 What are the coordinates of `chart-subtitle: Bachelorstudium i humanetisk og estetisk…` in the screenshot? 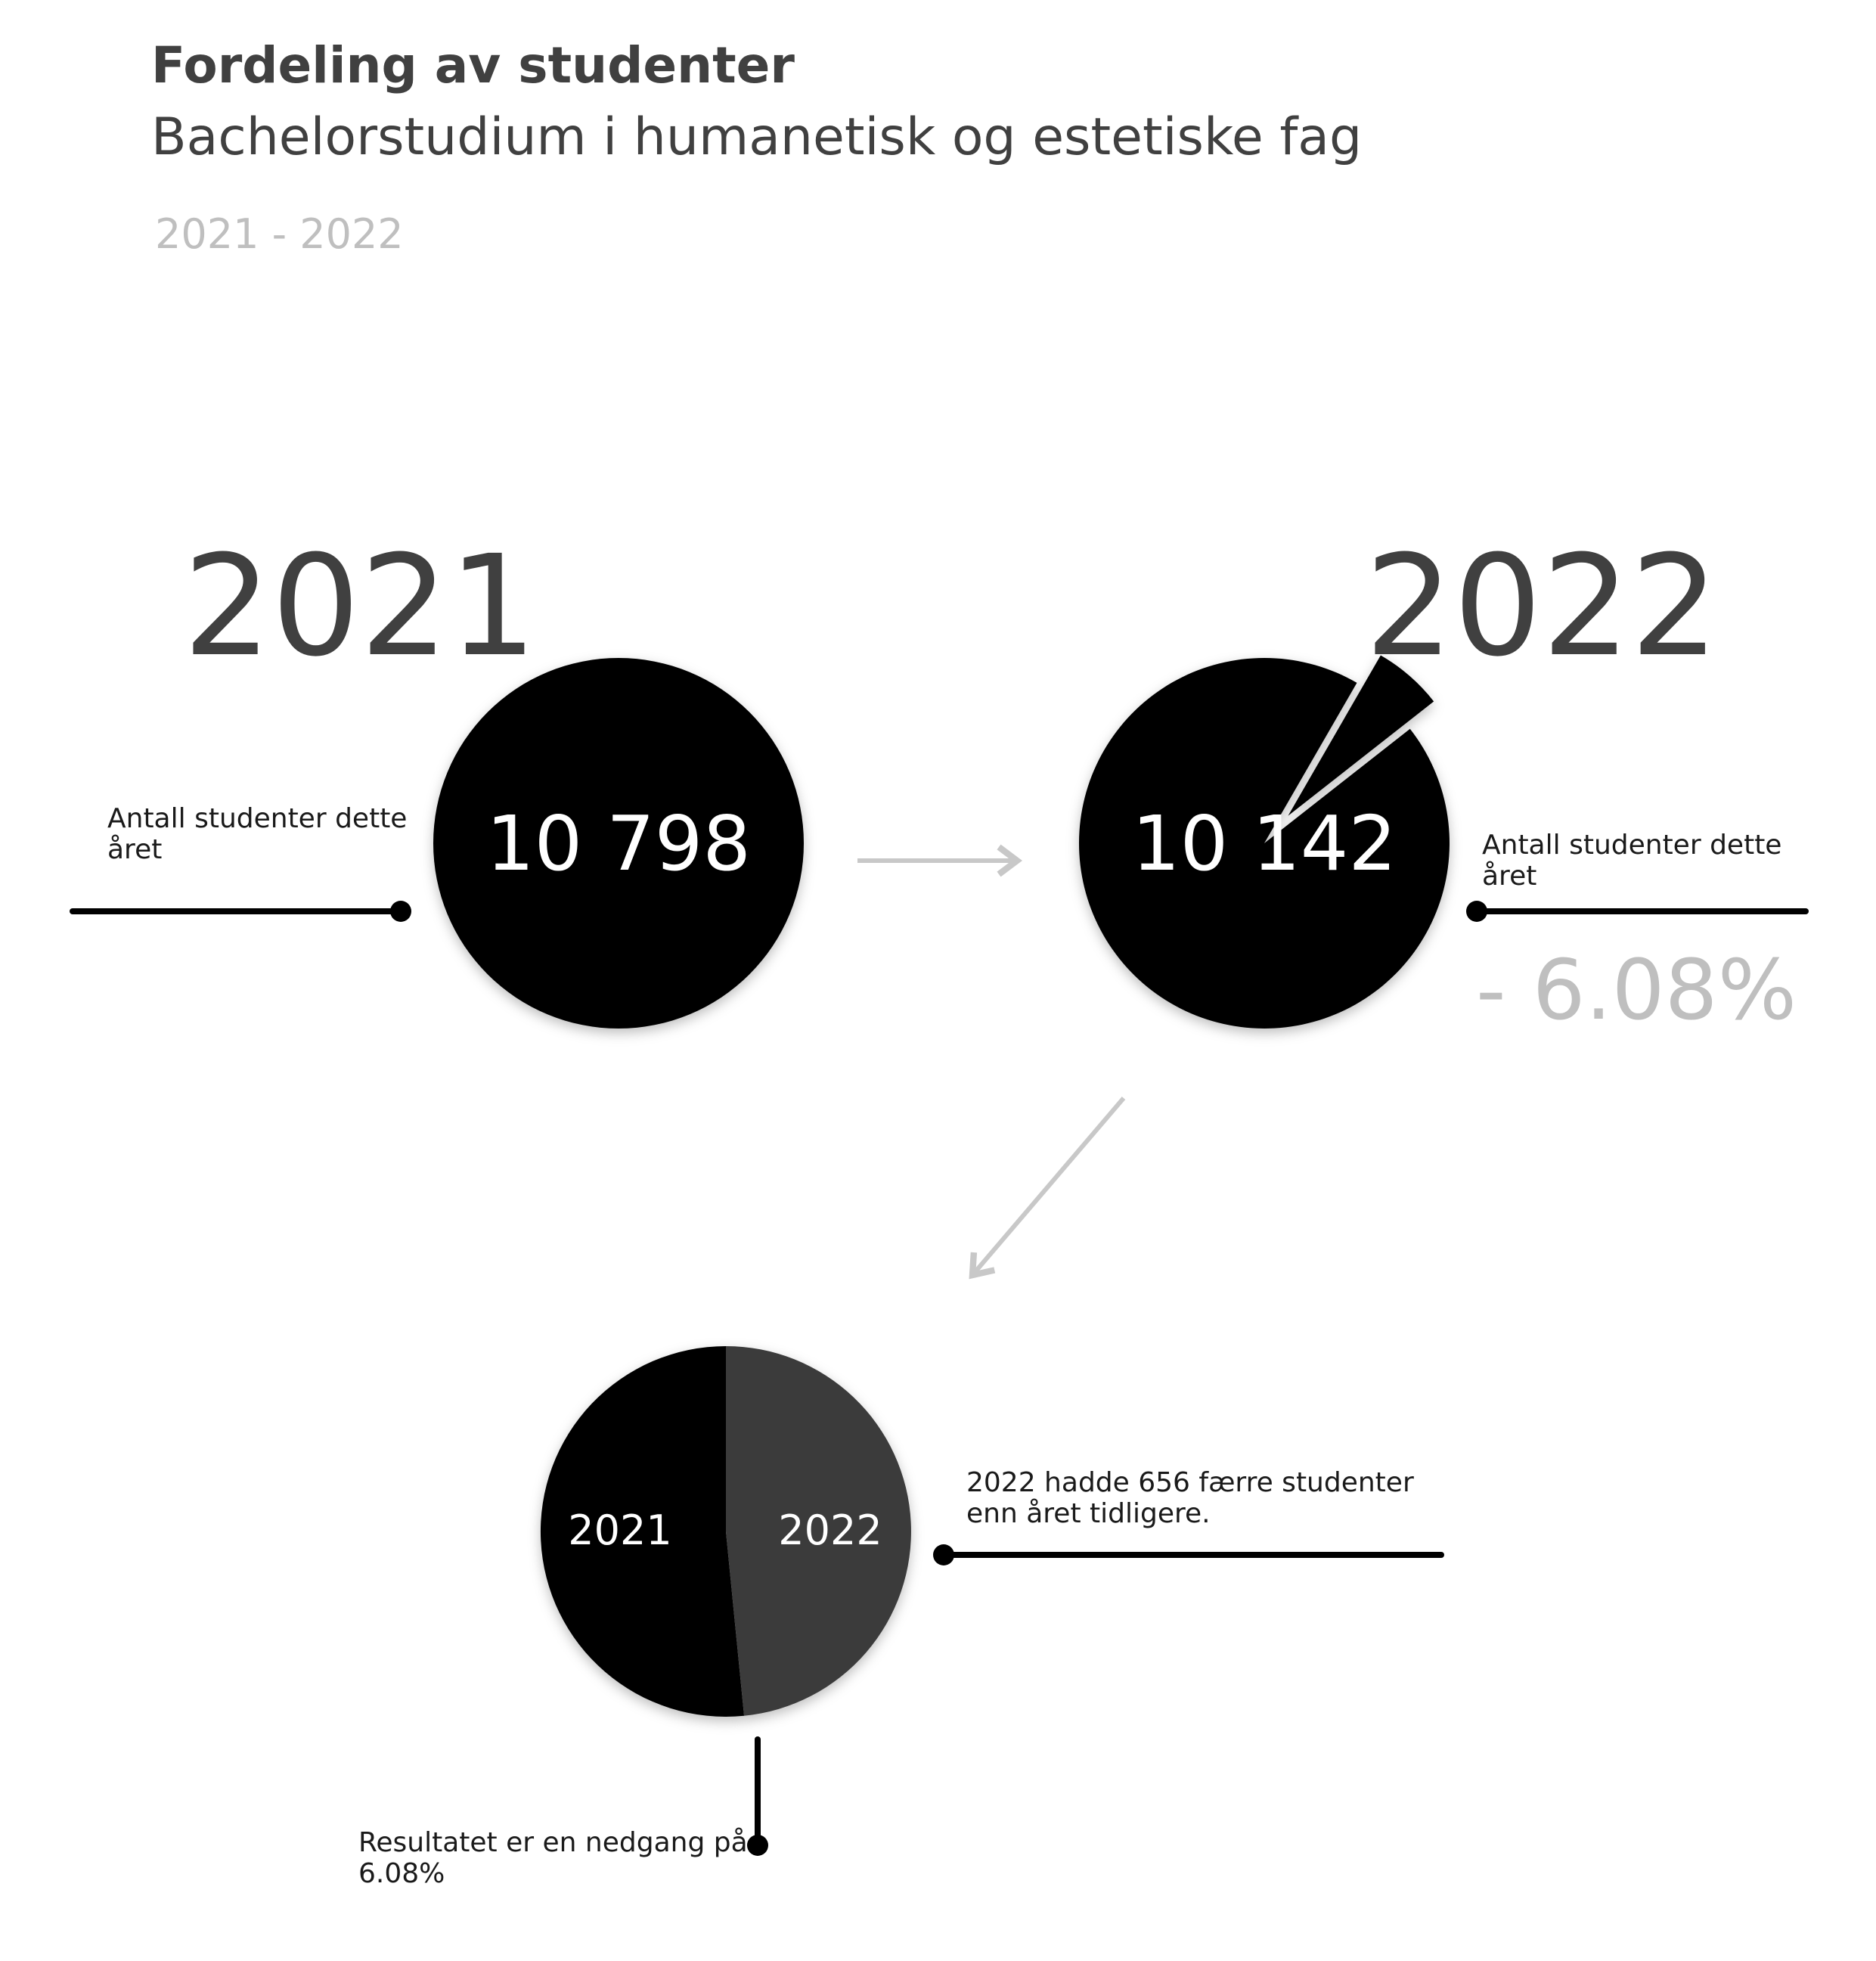 It's located at (757, 137).